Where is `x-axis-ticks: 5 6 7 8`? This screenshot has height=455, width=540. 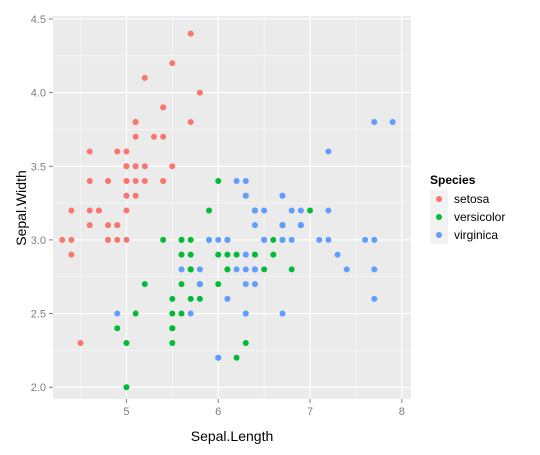
x-axis-ticks: 5 6 7 8 is located at coordinates (264, 408).